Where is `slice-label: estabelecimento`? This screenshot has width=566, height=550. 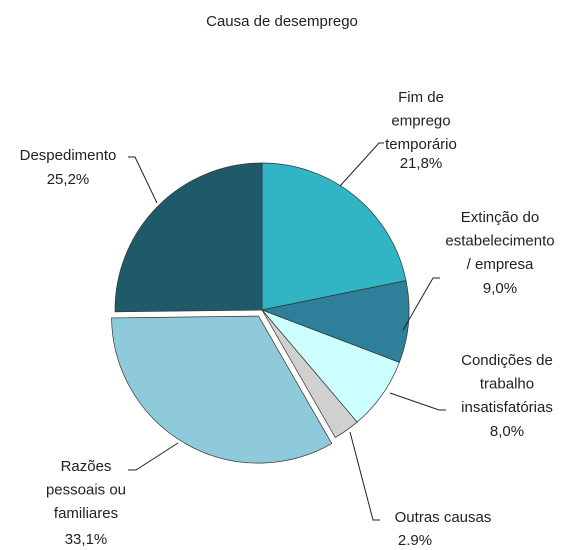 slice-label: estabelecimento is located at coordinates (499, 240).